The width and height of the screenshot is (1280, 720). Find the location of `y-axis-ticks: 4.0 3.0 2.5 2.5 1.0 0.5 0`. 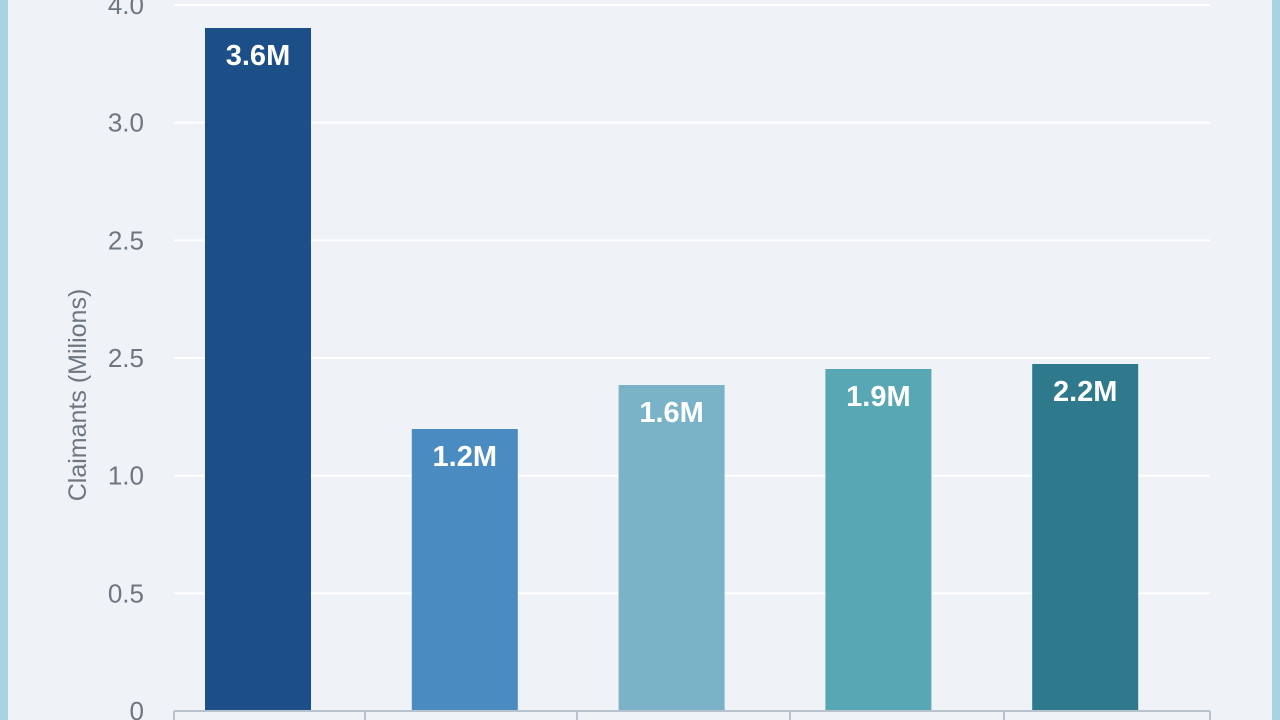

y-axis-ticks: 4.0 3.0 2.5 2.5 1.0 0.5 0 is located at coordinates (126, 360).